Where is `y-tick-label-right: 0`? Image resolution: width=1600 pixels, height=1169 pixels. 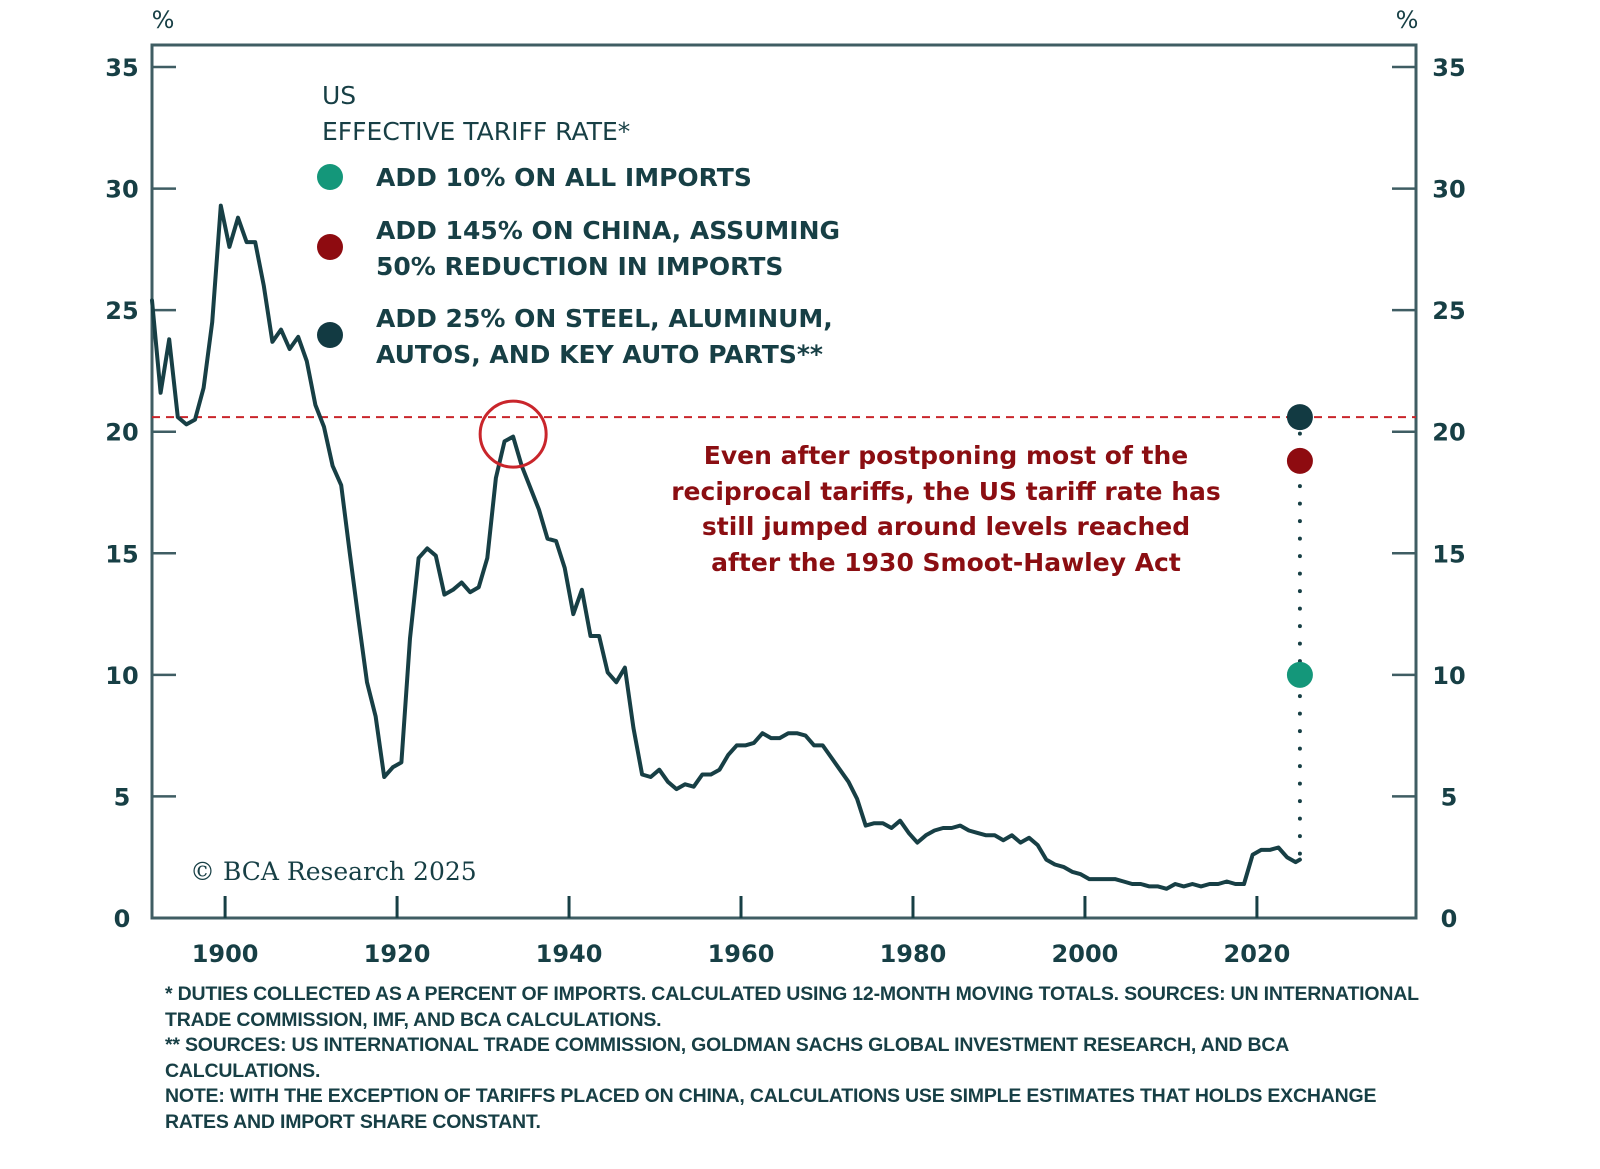
y-tick-label-right: 0 is located at coordinates (1449, 919).